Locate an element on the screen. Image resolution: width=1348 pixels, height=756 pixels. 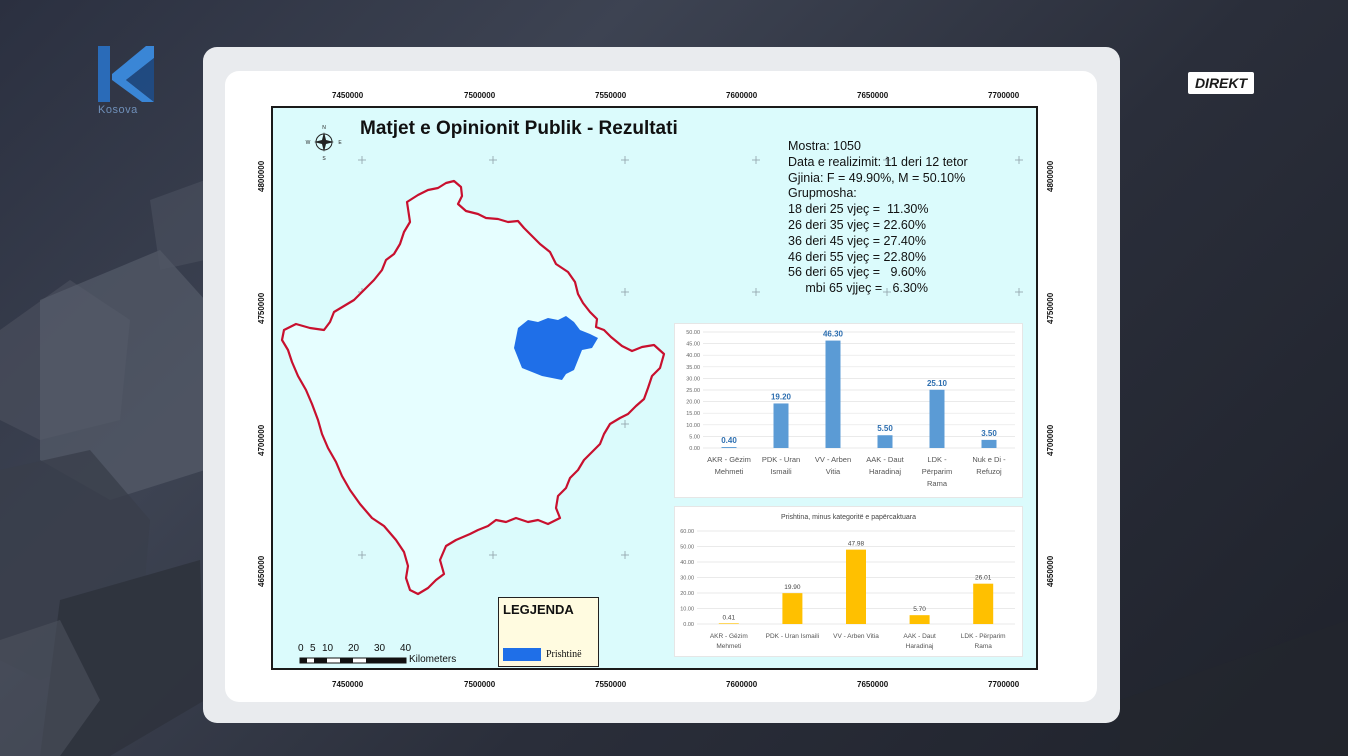
scale-mark: 10 is located at coordinates (328, 648).